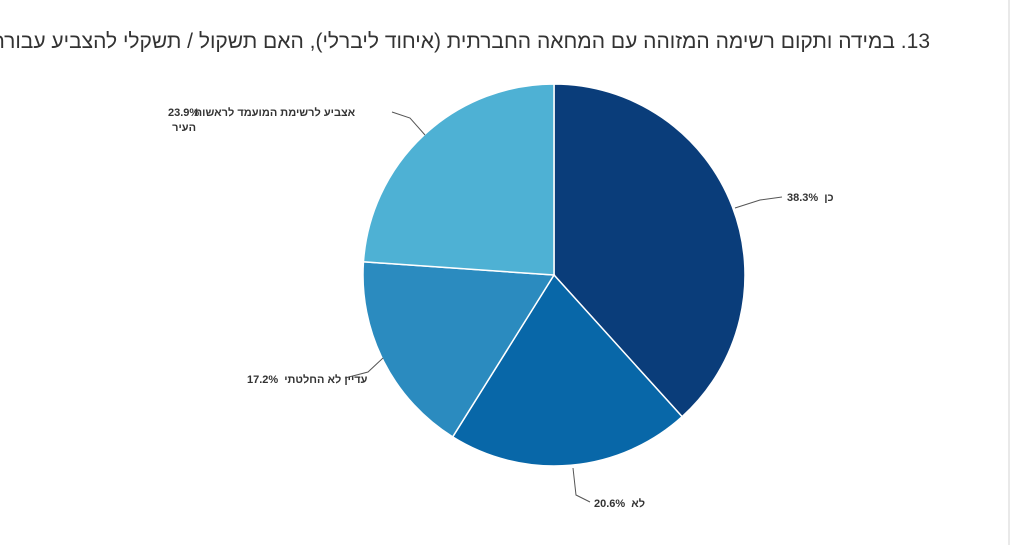  What do you see at coordinates (802, 198) in the screenshot?
I see `data-label-value: 38.3%` at bounding box center [802, 198].